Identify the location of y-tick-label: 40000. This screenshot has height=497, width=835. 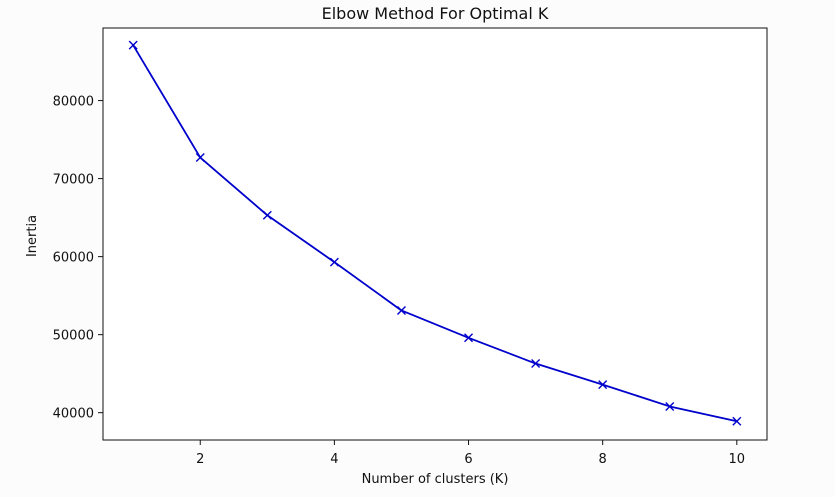
(73, 414).